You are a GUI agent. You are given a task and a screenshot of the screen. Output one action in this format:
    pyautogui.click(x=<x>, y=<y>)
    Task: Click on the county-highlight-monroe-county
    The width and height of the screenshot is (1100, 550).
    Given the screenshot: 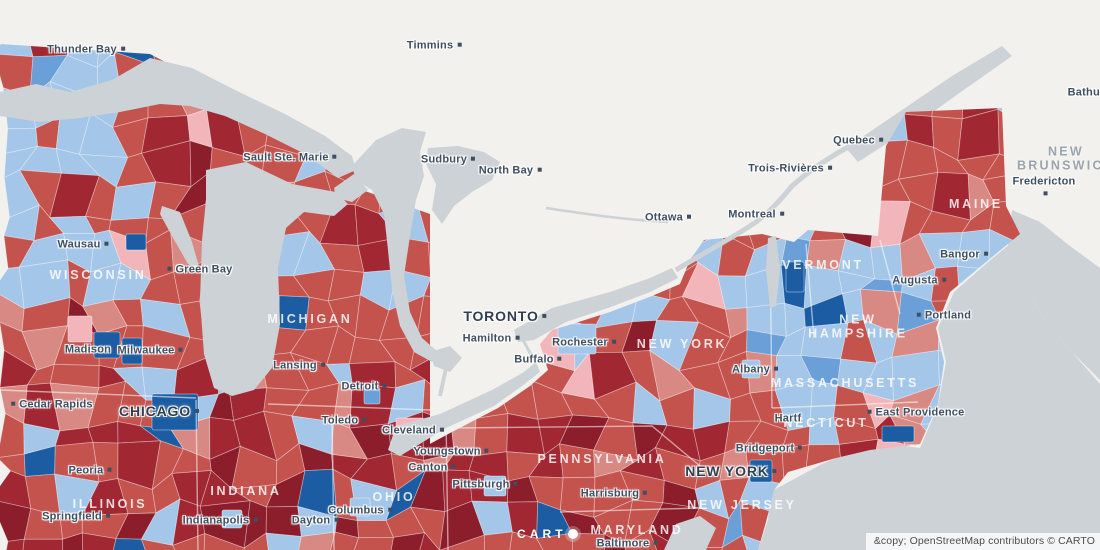 What is the action you would take?
    pyautogui.click(x=577, y=339)
    